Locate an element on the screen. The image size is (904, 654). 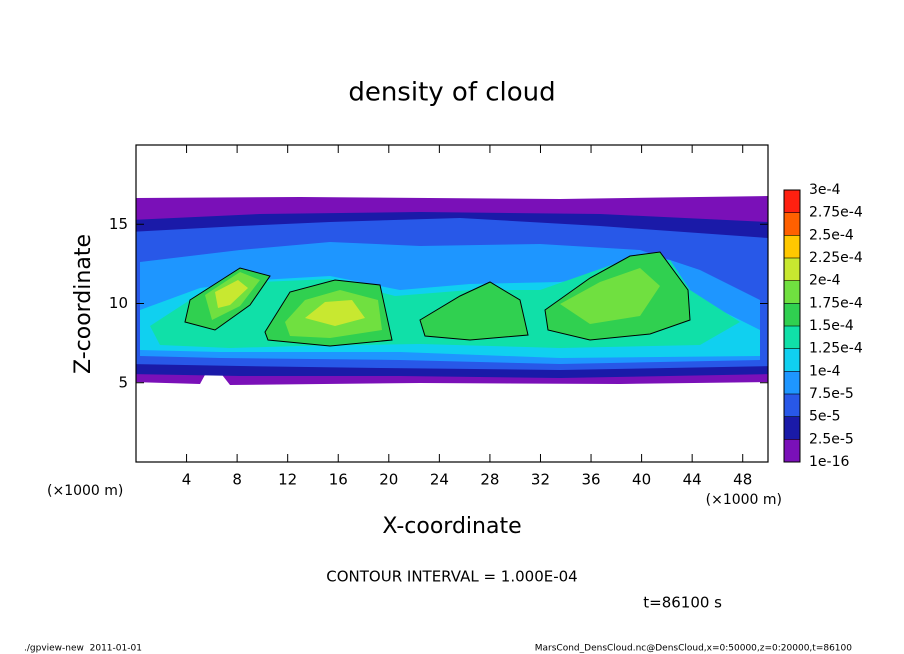
colorbar-label: 1e-16 is located at coordinates (829, 462).